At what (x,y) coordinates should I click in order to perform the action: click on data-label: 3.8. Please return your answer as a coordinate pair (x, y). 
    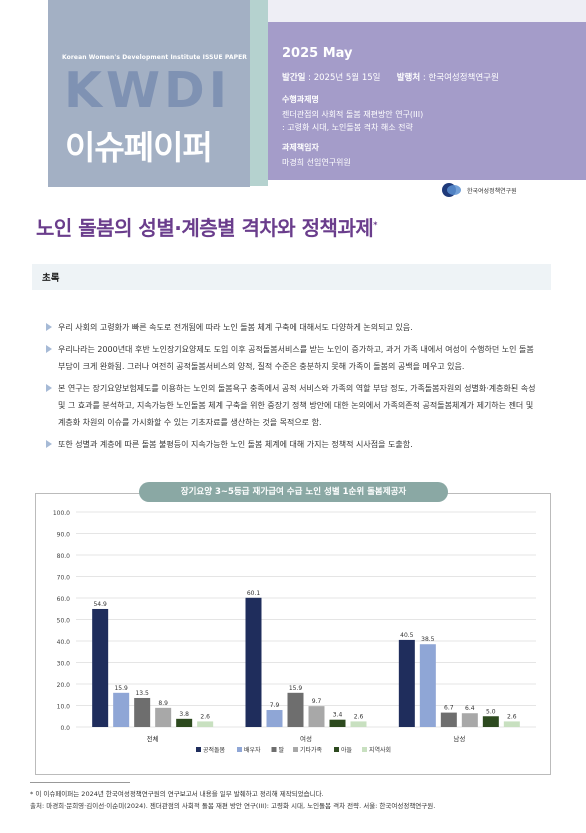
    Looking at the image, I should click on (184, 714).